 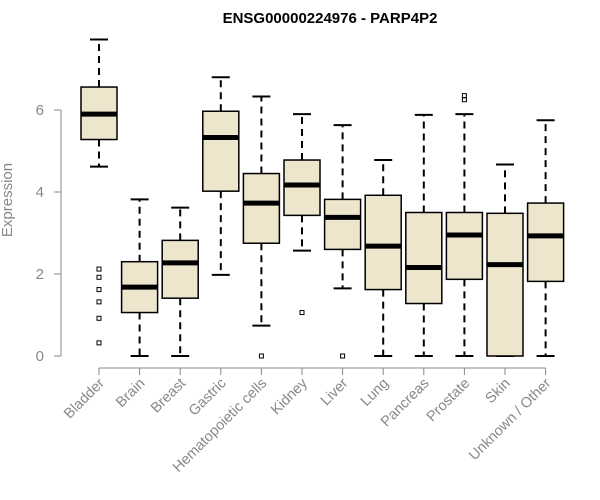 I want to click on box-breast, so click(x=180, y=281).